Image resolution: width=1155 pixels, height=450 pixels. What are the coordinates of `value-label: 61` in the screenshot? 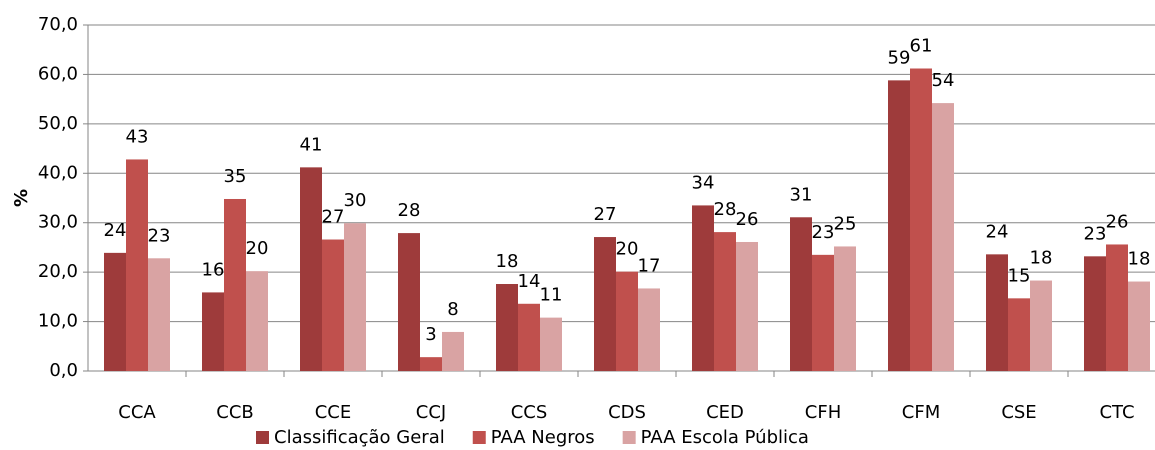 It's located at (921, 45).